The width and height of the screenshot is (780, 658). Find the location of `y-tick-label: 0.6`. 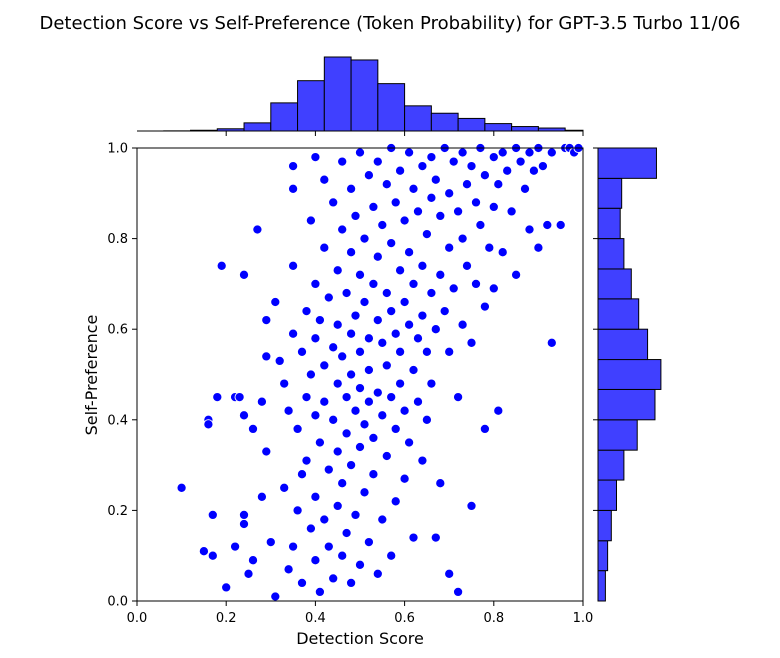

y-tick-label: 0.6 is located at coordinates (117, 330).